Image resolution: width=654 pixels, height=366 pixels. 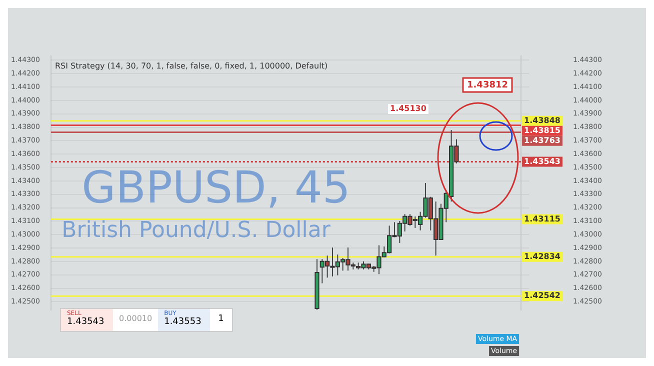 I want to click on text: GBPUSD, 45, so click(x=216, y=188).